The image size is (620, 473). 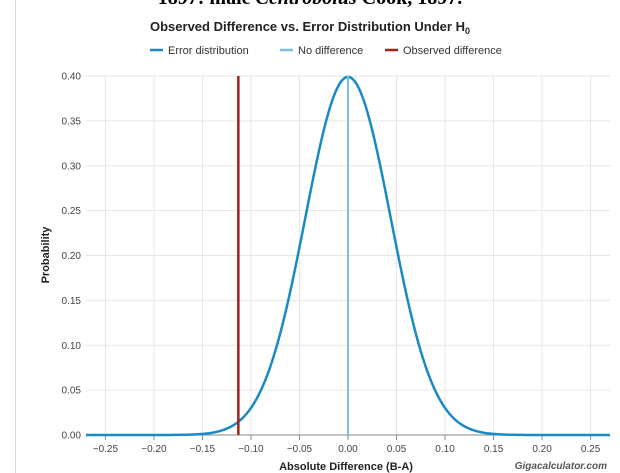 What do you see at coordinates (154, 449) in the screenshot?
I see `x-tick-label: −0.20` at bounding box center [154, 449].